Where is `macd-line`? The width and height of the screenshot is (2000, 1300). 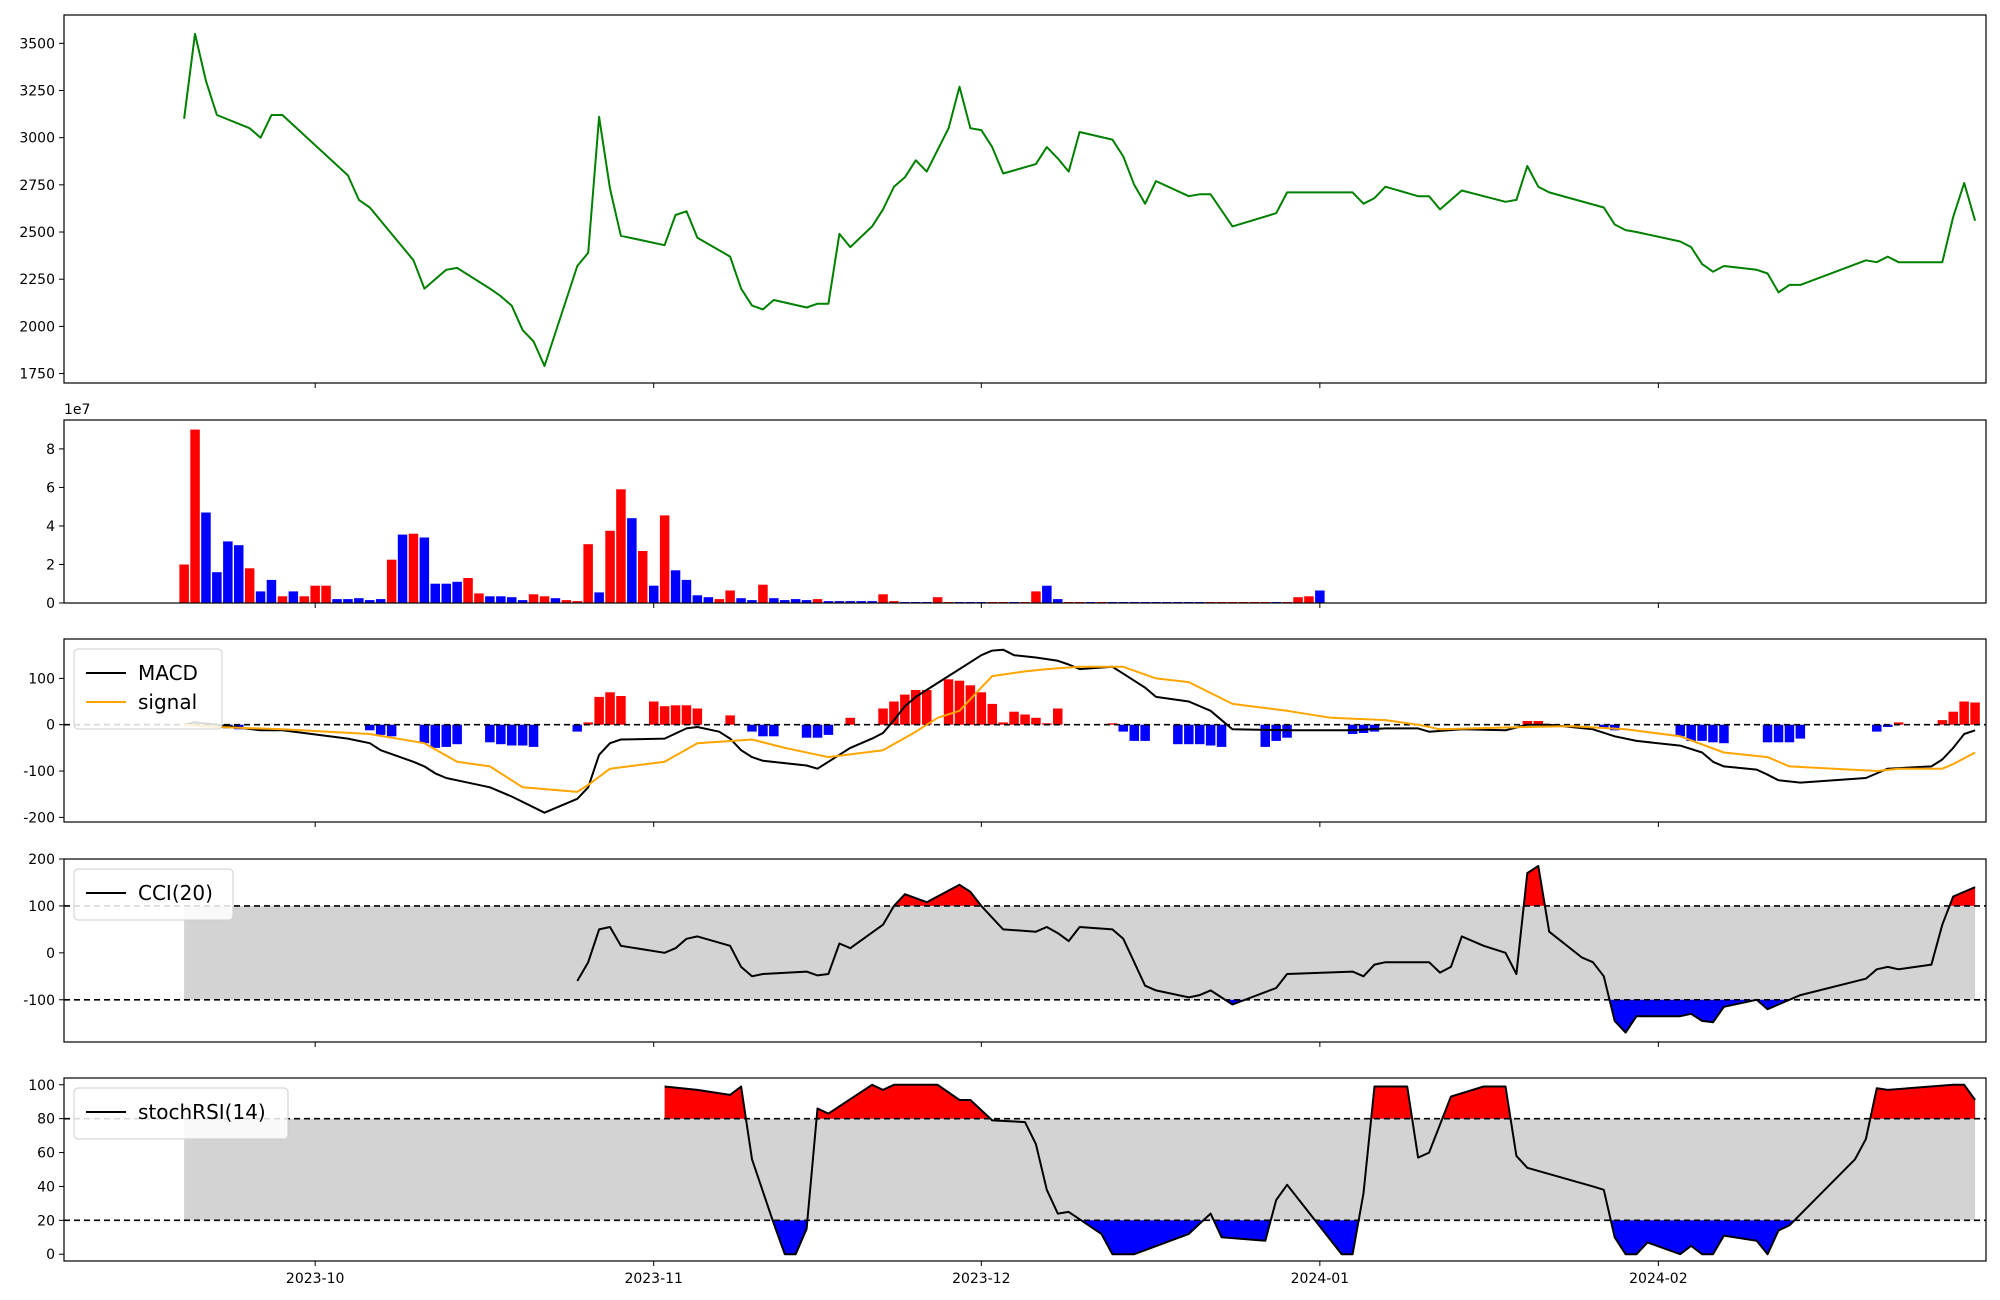
macd-line is located at coordinates (1079, 731).